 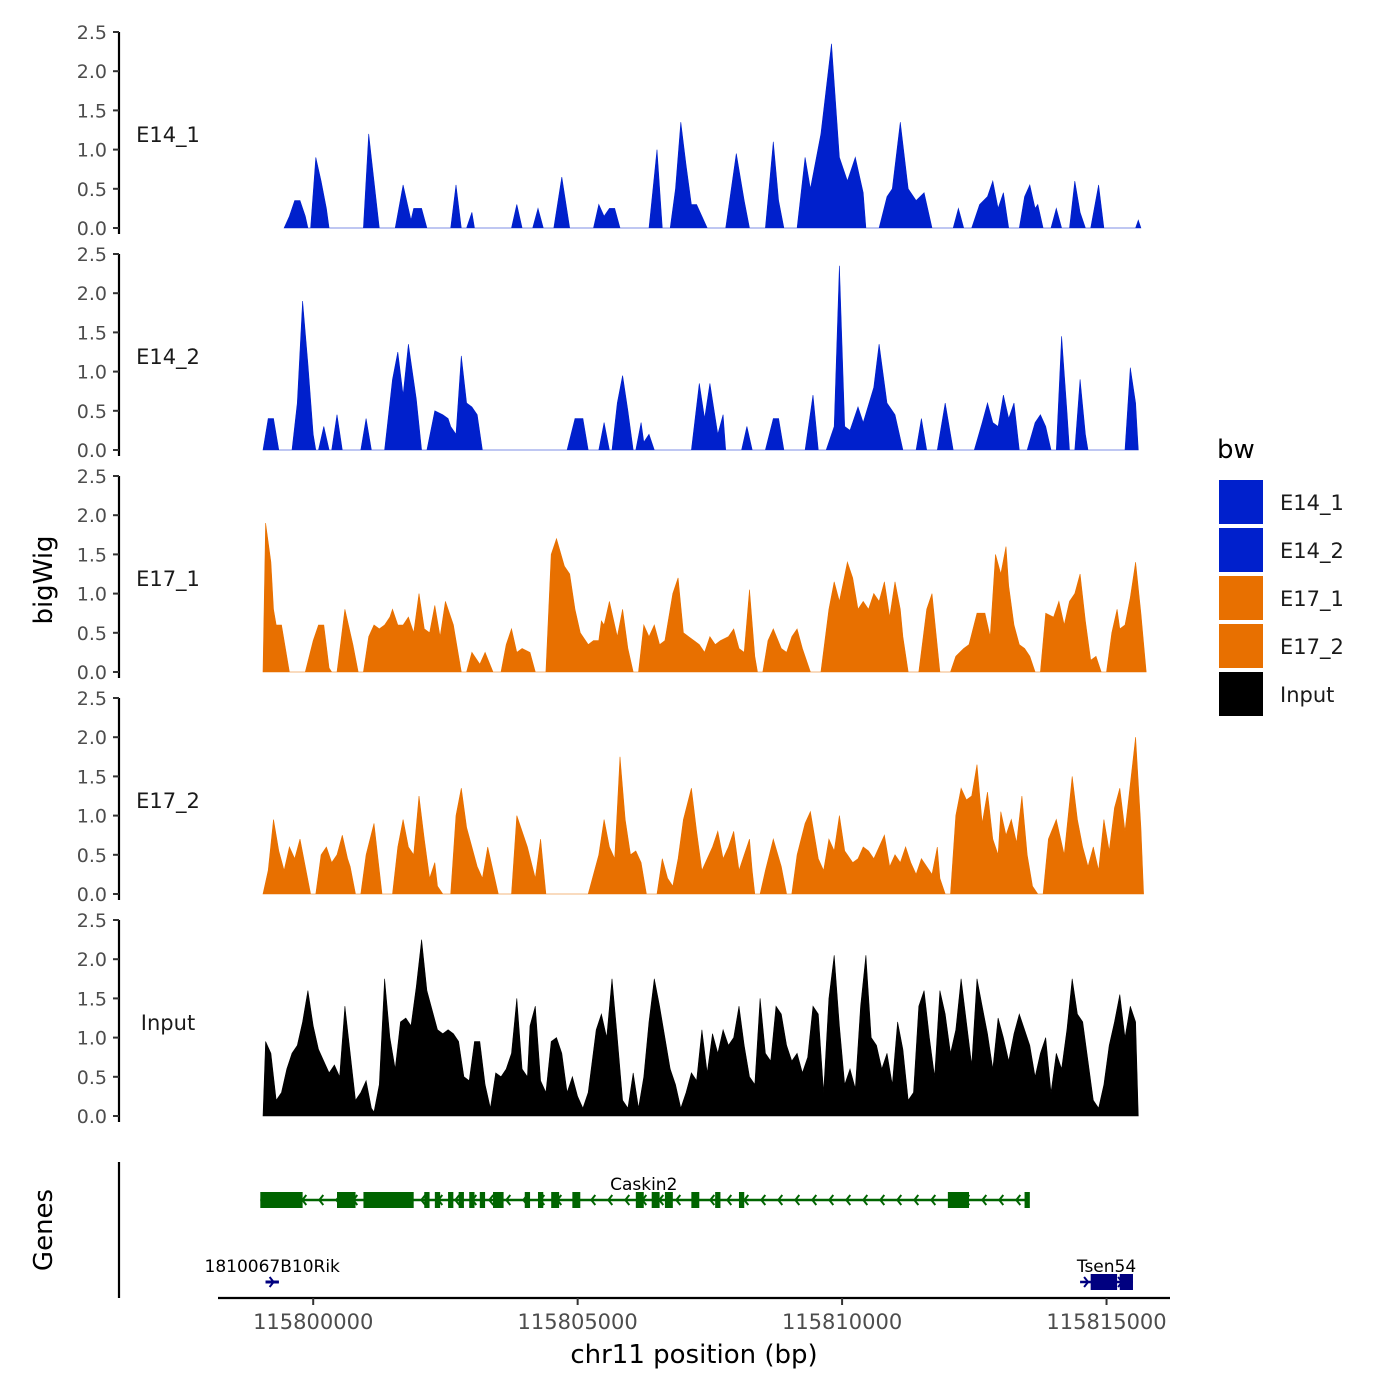 I want to click on x-axis: 115800000 115805000 115810000 115815000, so click(x=694, y=1315).